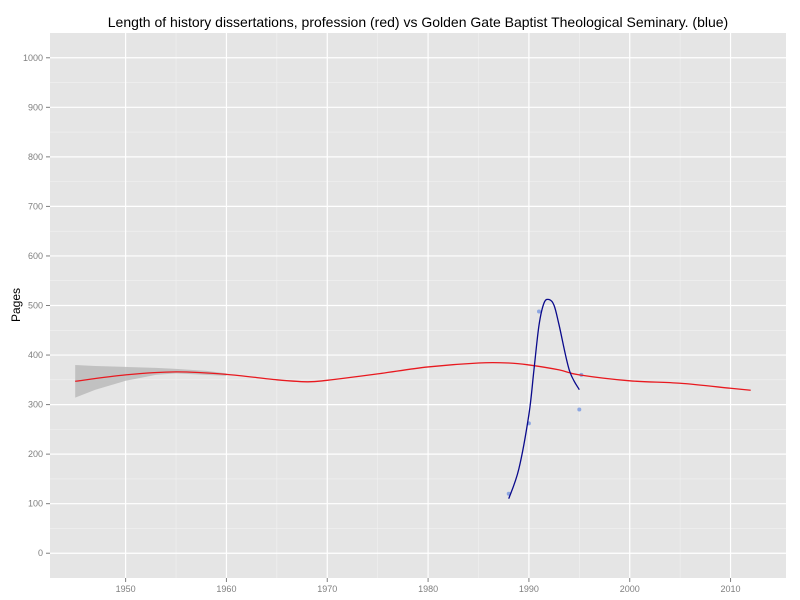  Describe the element at coordinates (126, 589) in the screenshot. I see `x-tick-label: 1950` at that location.